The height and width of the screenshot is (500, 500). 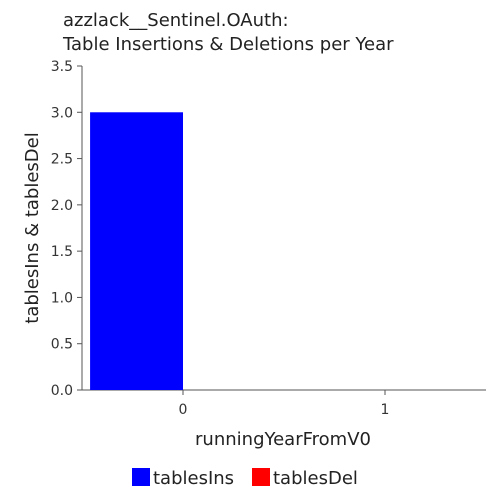 I want to click on y-tick-label: 1.0, so click(x=62, y=298).